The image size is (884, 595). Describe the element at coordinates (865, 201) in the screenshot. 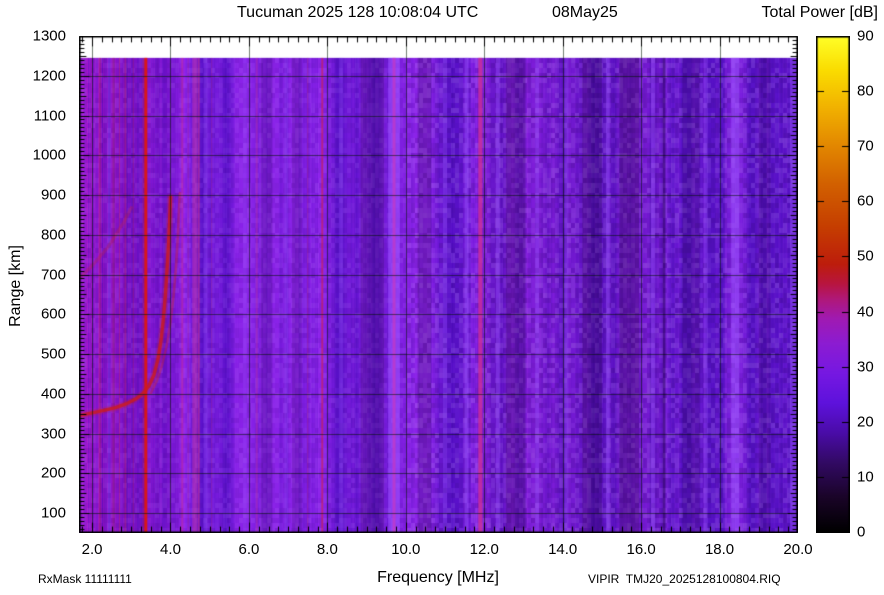

I see `colorbar-tick-label: 60` at that location.